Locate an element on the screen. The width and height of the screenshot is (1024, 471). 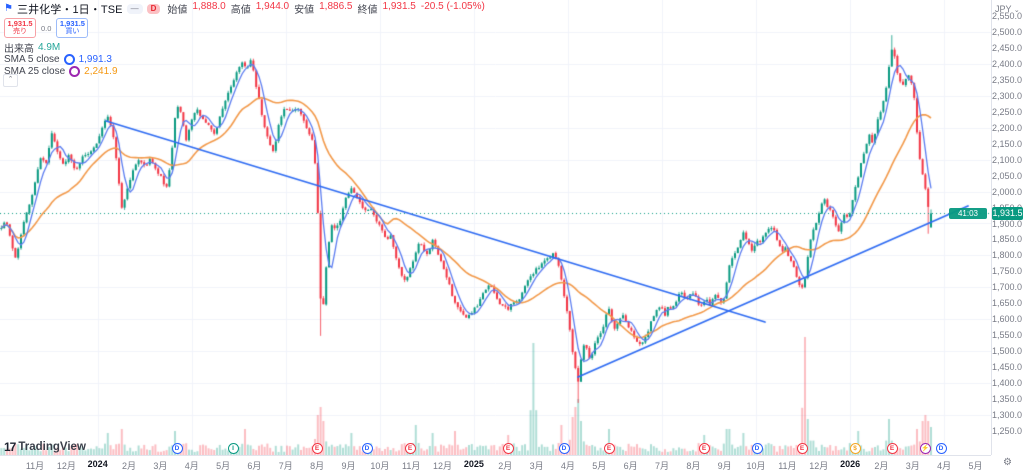
symbol-title: 三井化学・1日・TSE is located at coordinates (69, 9).